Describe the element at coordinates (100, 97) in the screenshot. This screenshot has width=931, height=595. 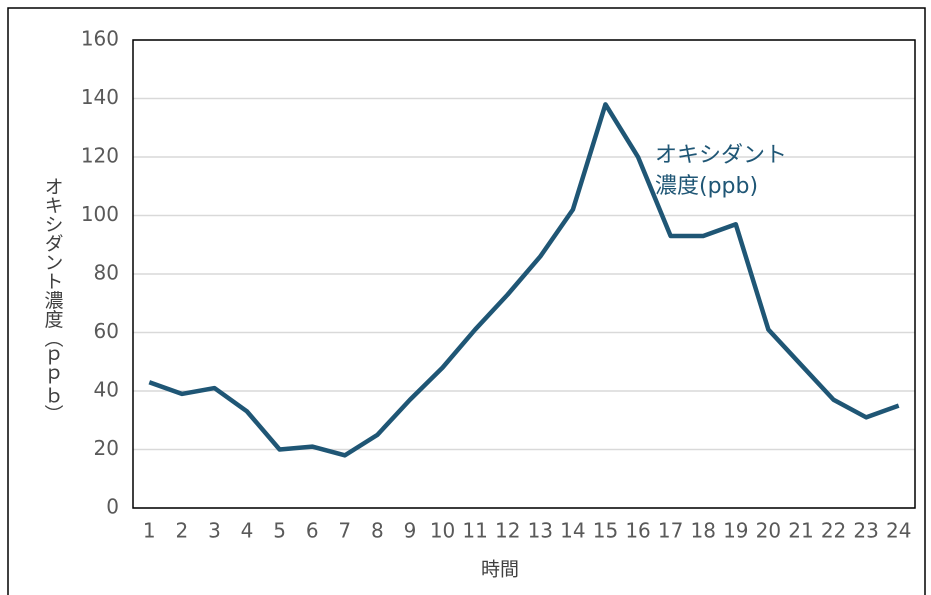
I see `y-tick-label: 140` at that location.